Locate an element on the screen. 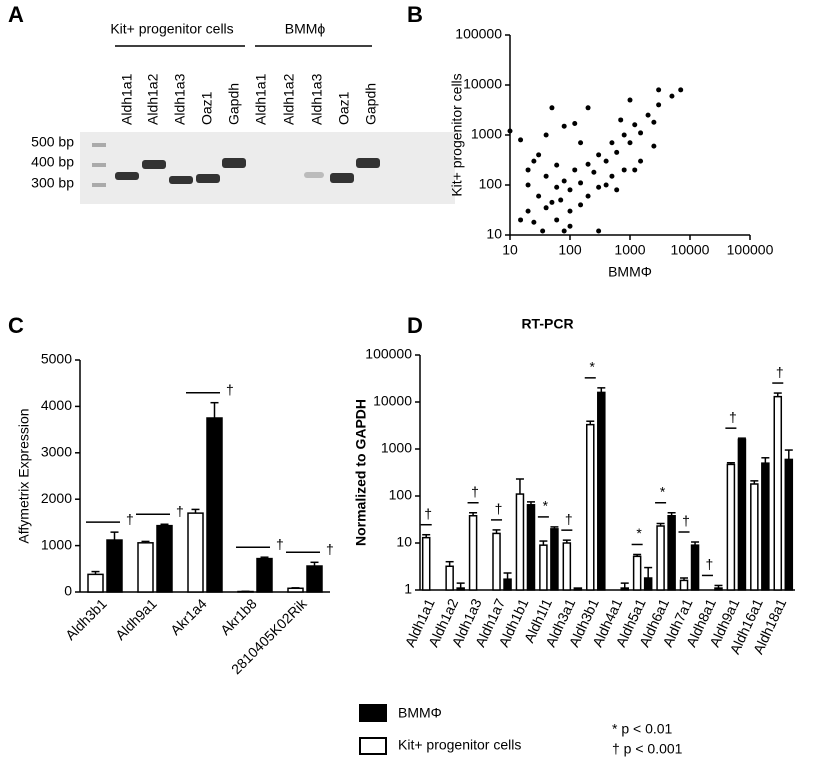 The height and width of the screenshot is (760, 830). bp-marker: 300 bp is located at coordinates (52, 183).